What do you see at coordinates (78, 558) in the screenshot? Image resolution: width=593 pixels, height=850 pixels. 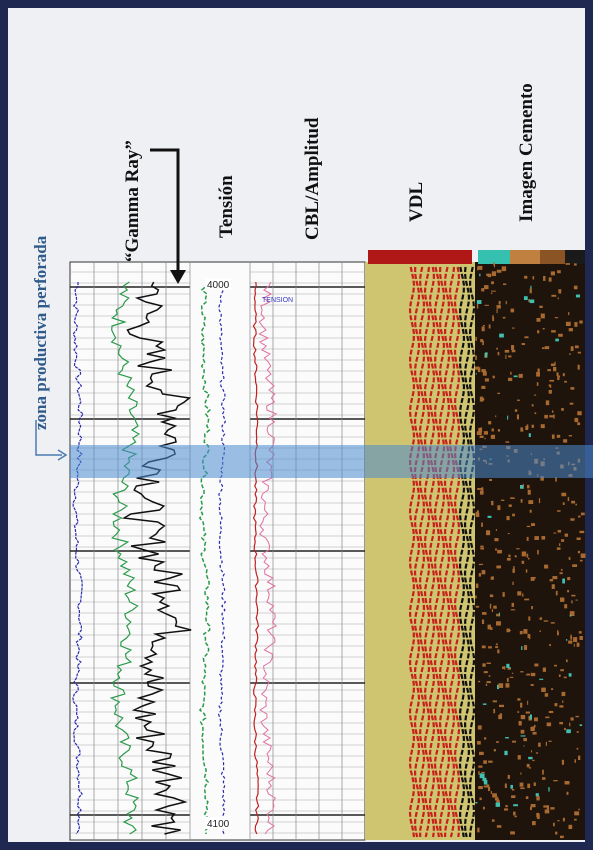 I see `caliper-curve` at bounding box center [78, 558].